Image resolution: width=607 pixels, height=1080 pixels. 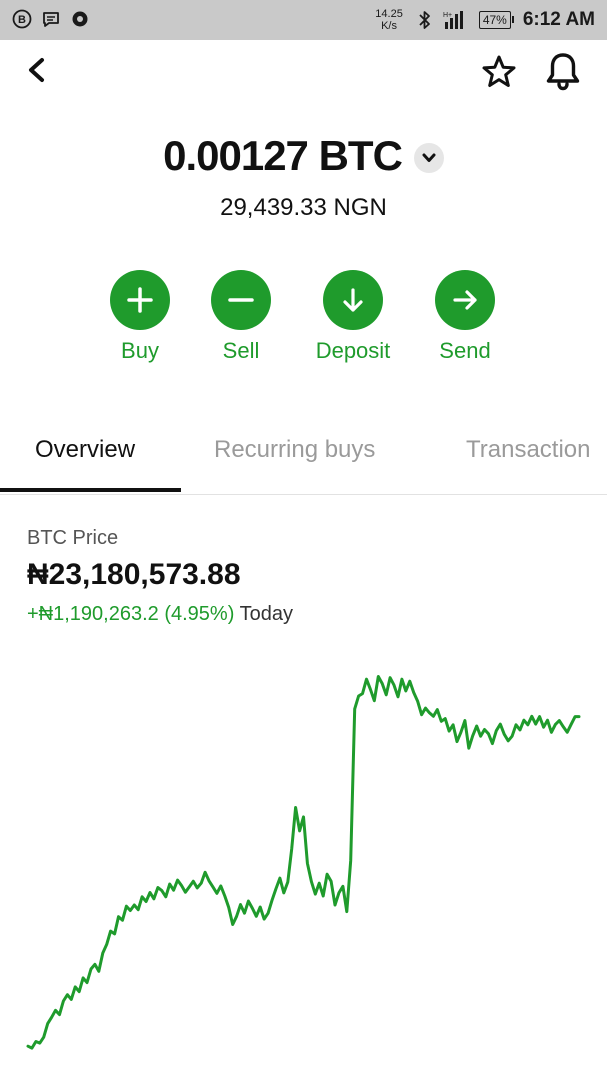 I want to click on crypto-balance: 0.00127 BTC, so click(x=283, y=155).